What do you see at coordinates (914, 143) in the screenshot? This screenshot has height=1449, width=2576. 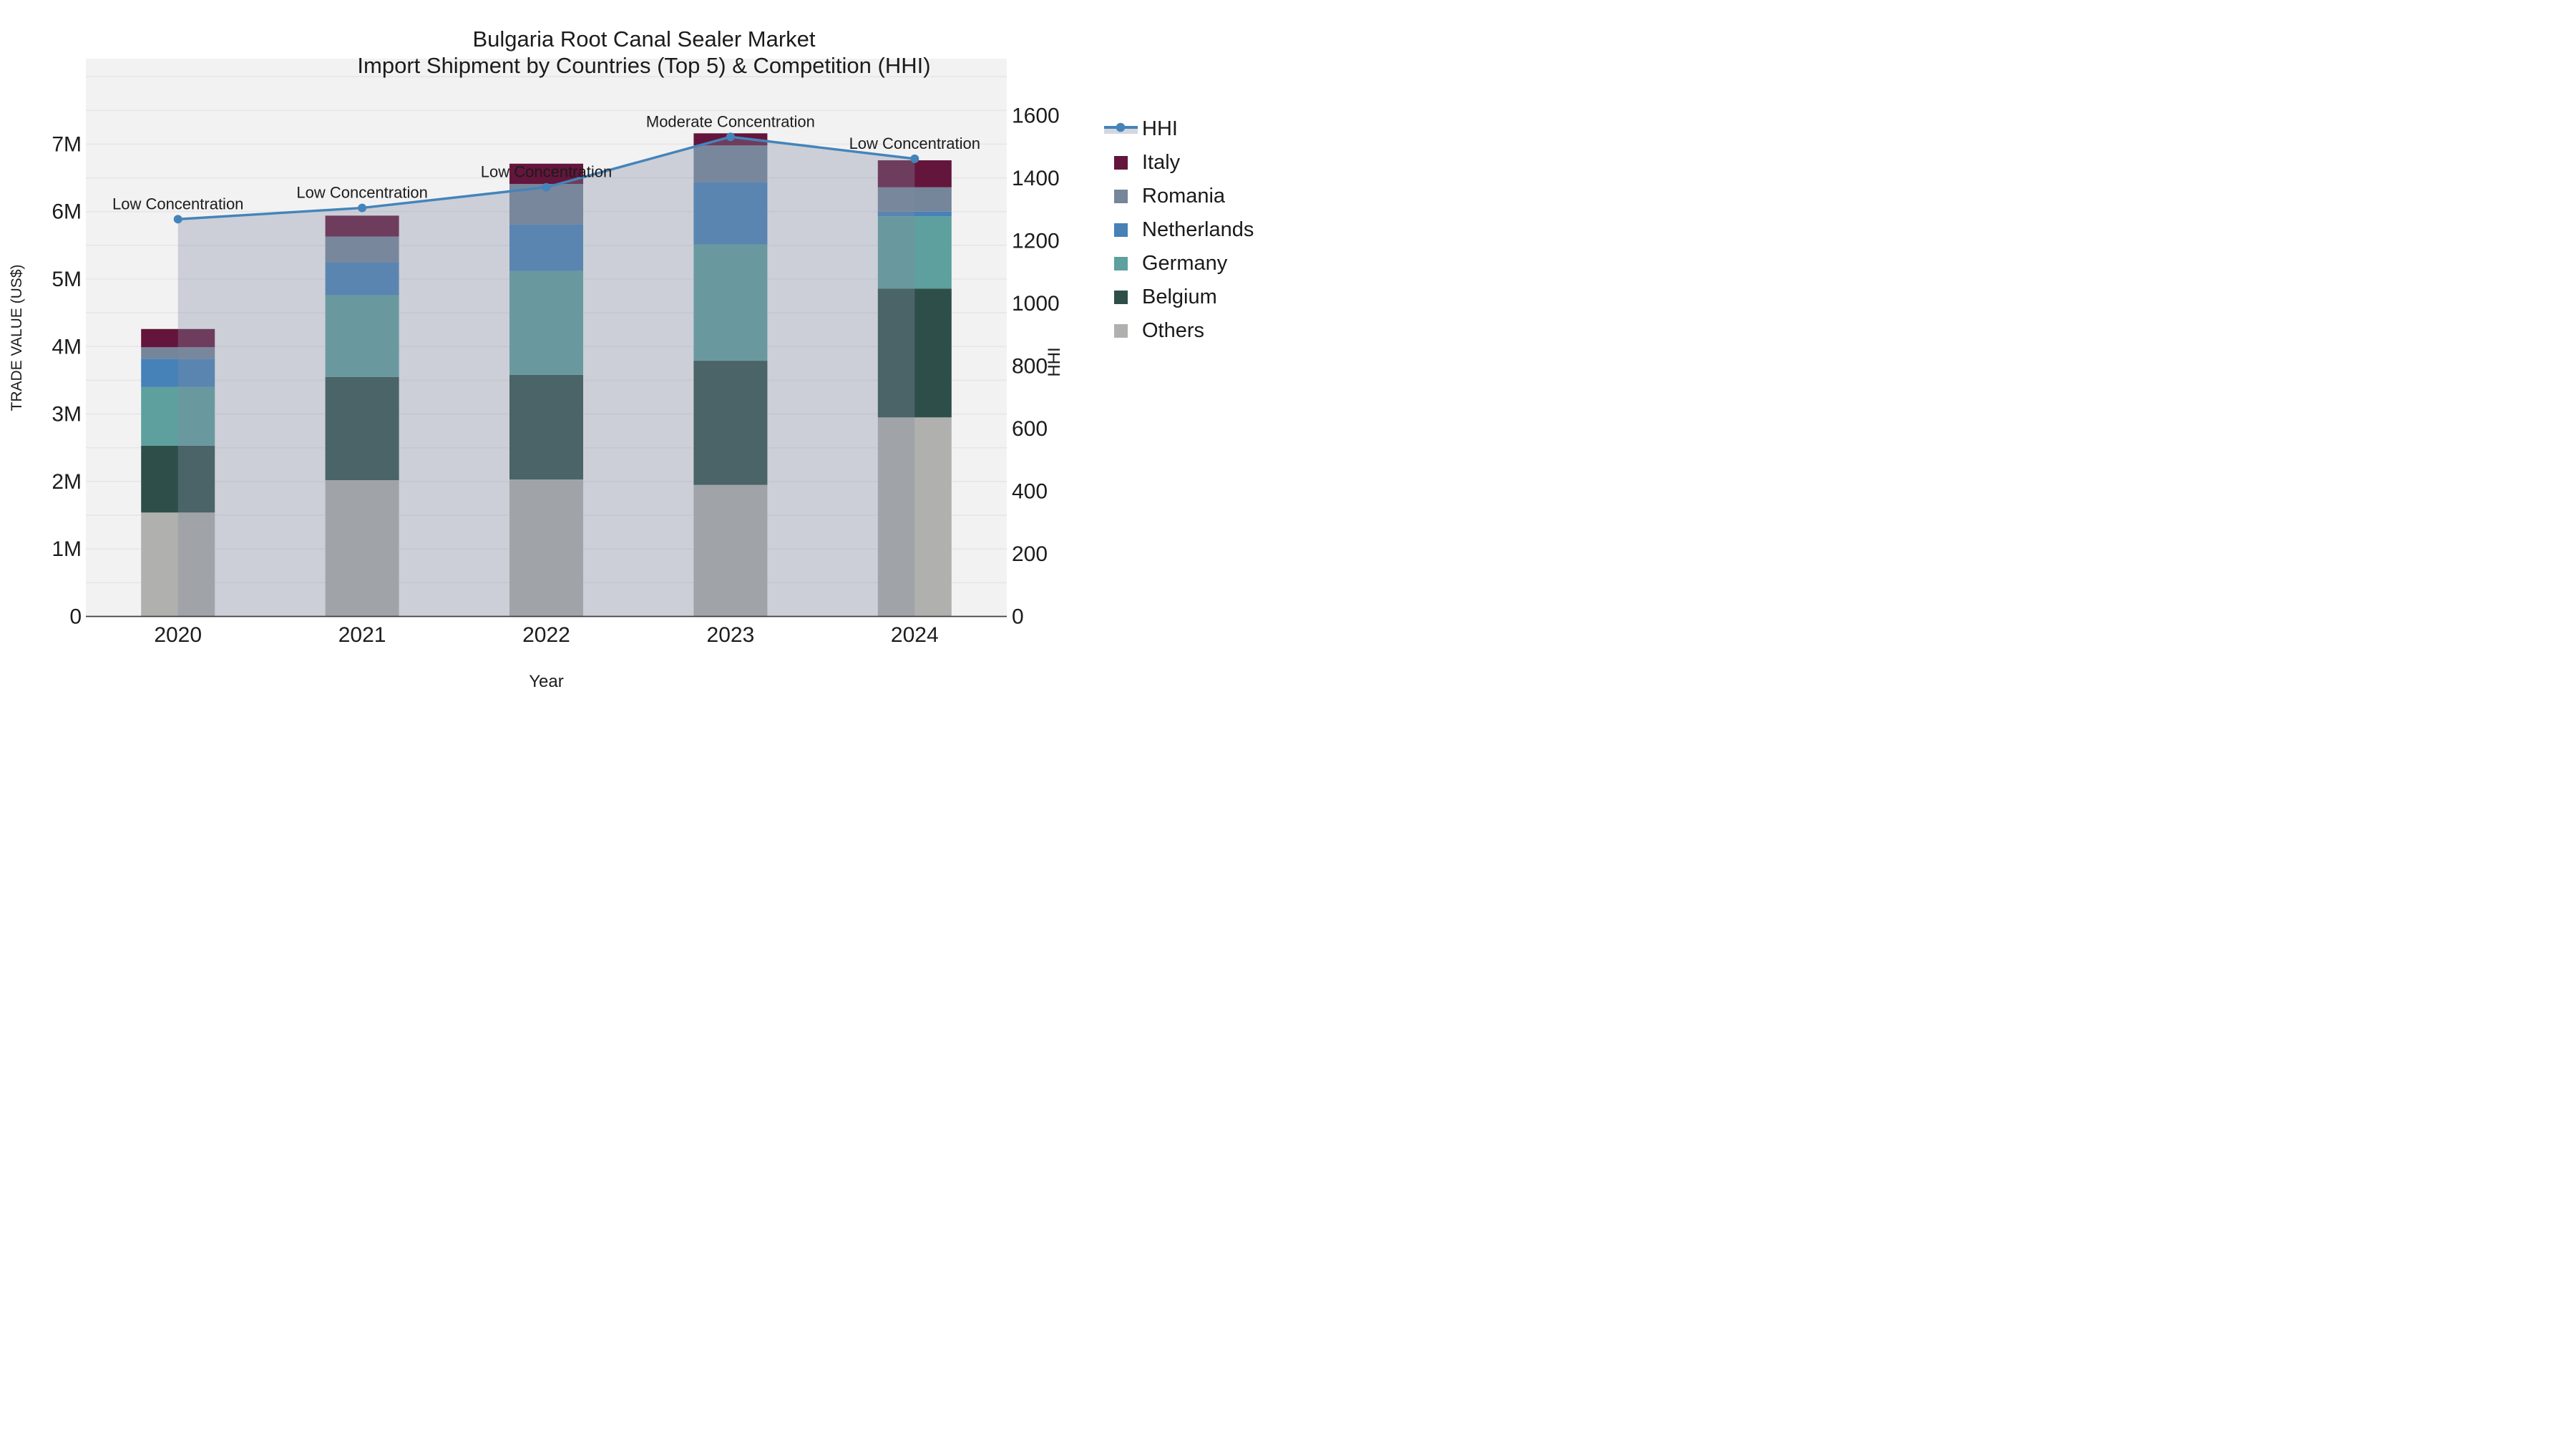 I see `annotation-2024: Low Concentration` at bounding box center [914, 143].